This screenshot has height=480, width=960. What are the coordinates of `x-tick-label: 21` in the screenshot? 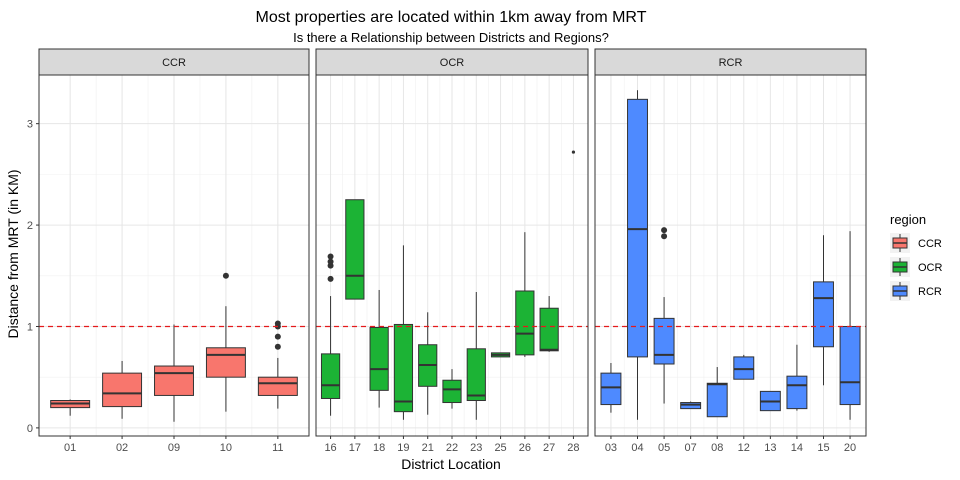 It's located at (428, 448).